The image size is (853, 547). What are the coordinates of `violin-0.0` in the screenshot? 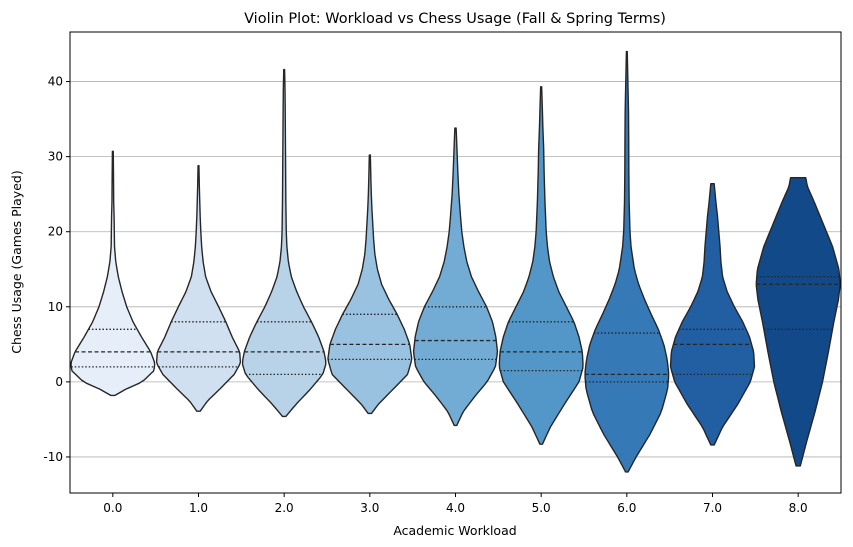 It's located at (113, 273).